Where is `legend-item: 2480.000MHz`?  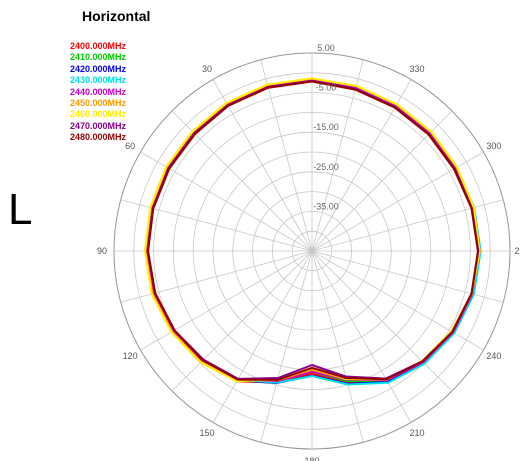 legend-item: 2480.000MHz is located at coordinates (98, 137).